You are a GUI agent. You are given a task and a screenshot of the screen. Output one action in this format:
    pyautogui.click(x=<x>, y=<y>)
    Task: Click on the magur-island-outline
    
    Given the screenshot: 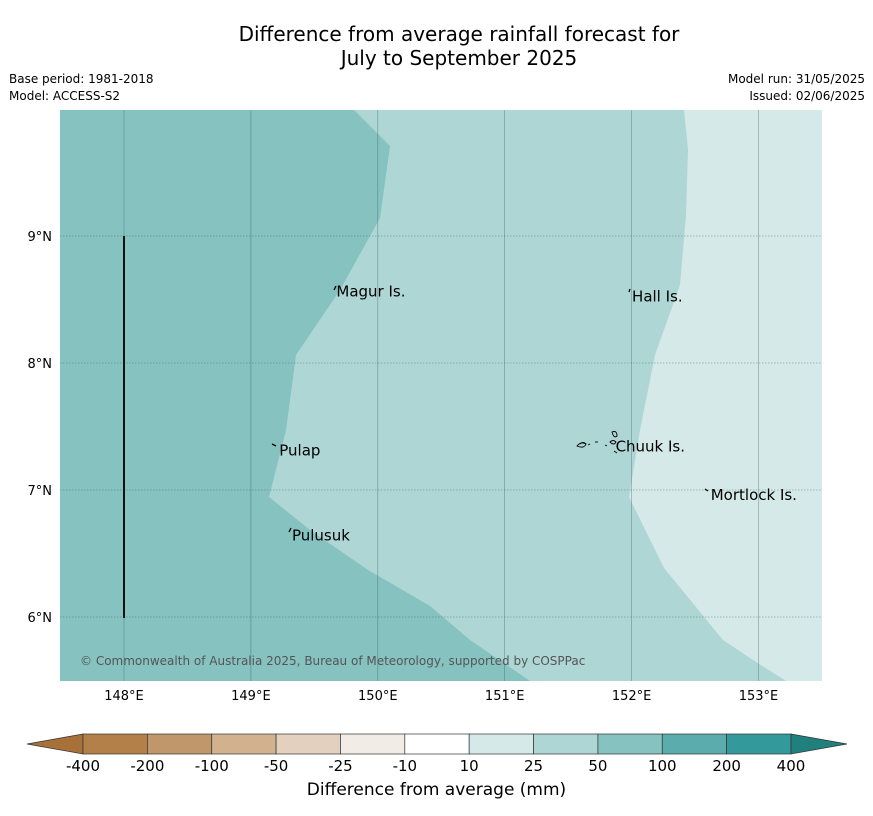 What is the action you would take?
    pyautogui.click(x=335, y=288)
    